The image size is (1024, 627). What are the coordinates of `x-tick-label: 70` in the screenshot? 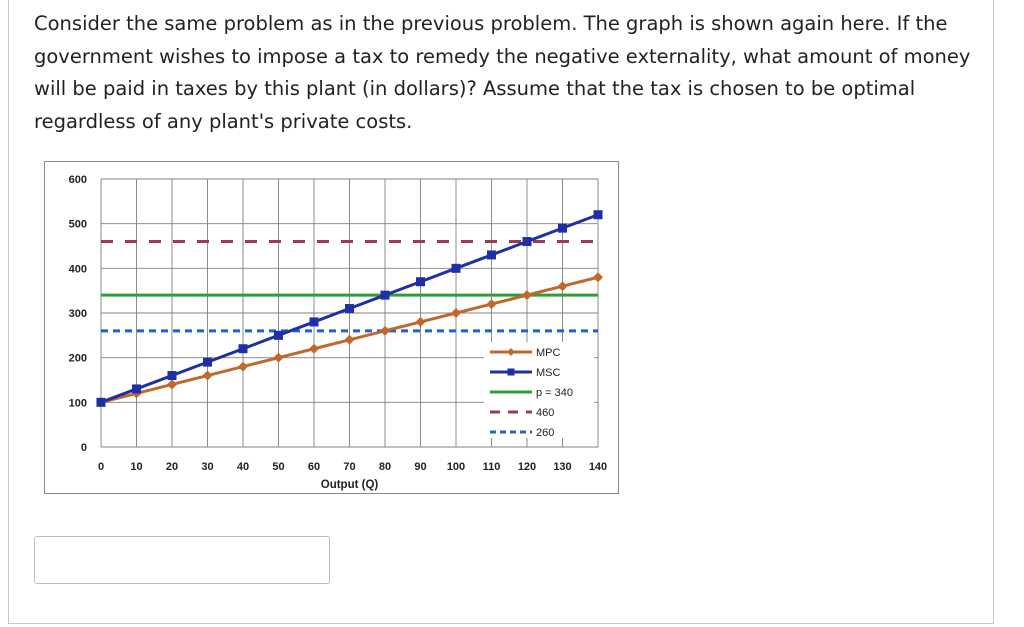 It's located at (349, 467).